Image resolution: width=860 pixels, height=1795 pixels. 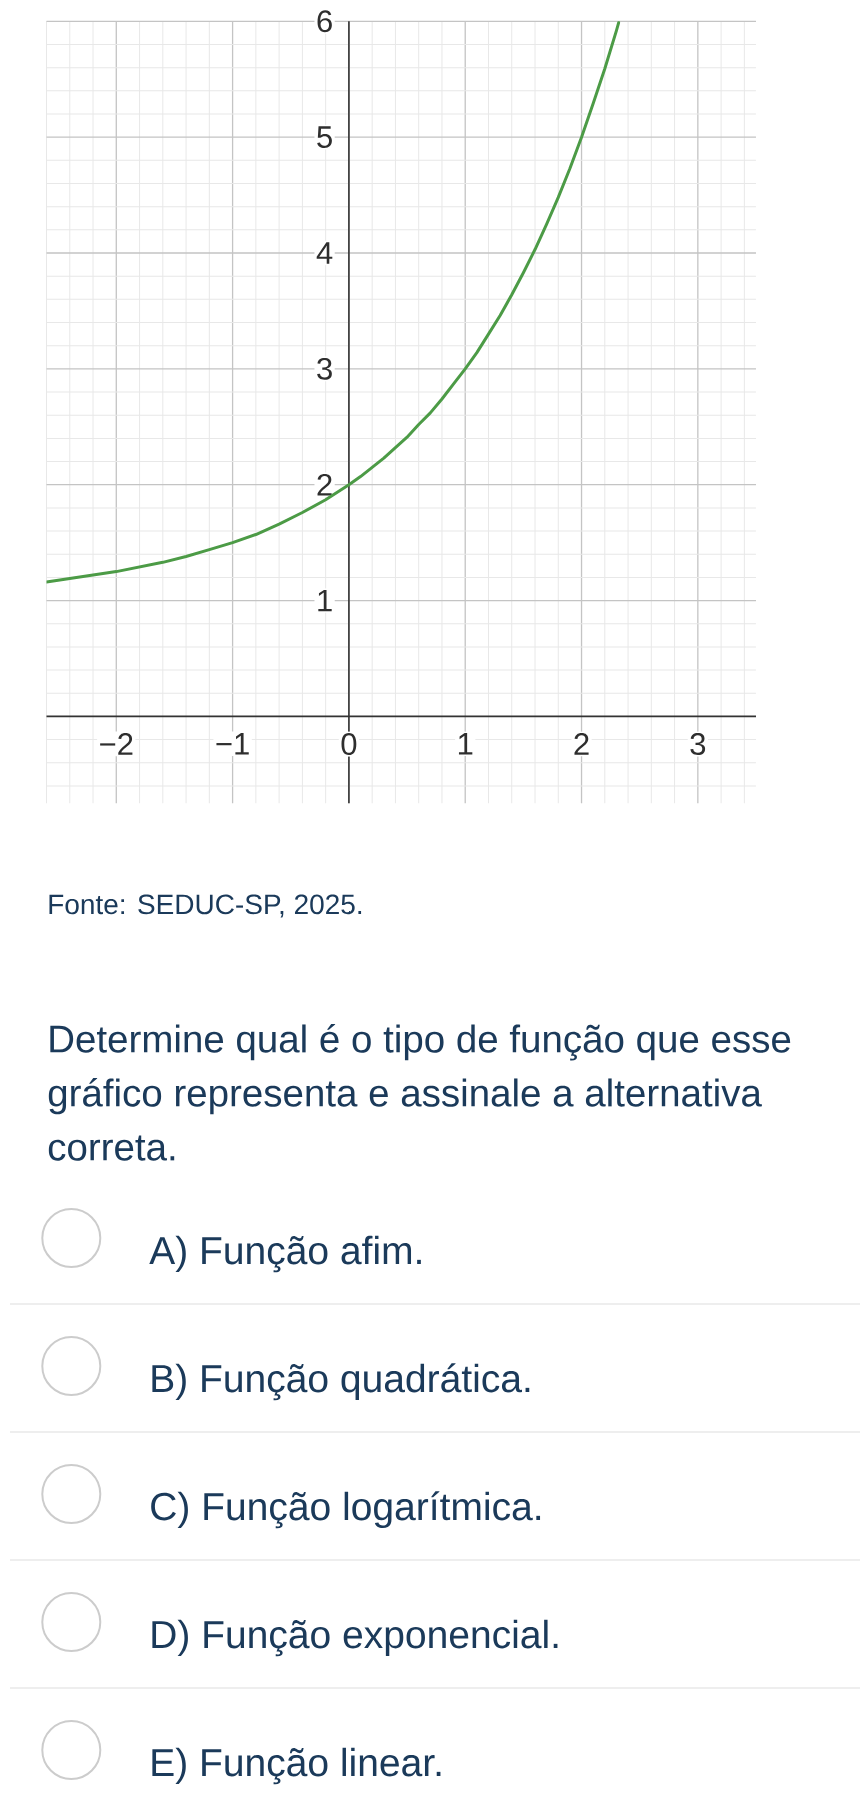 I want to click on source-note: Fonte: SEDUC-SP, 2025., so click(x=205, y=906).